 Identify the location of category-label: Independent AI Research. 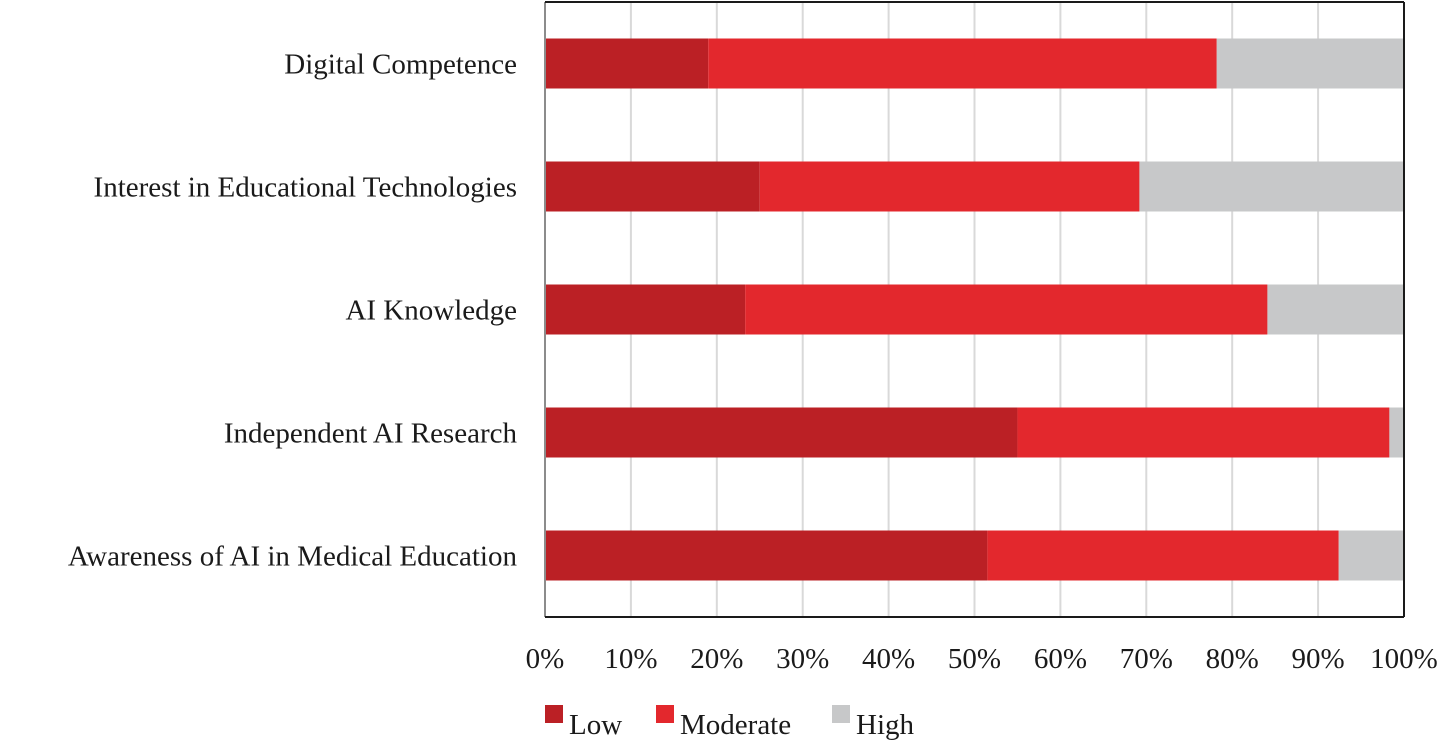
(371, 434).